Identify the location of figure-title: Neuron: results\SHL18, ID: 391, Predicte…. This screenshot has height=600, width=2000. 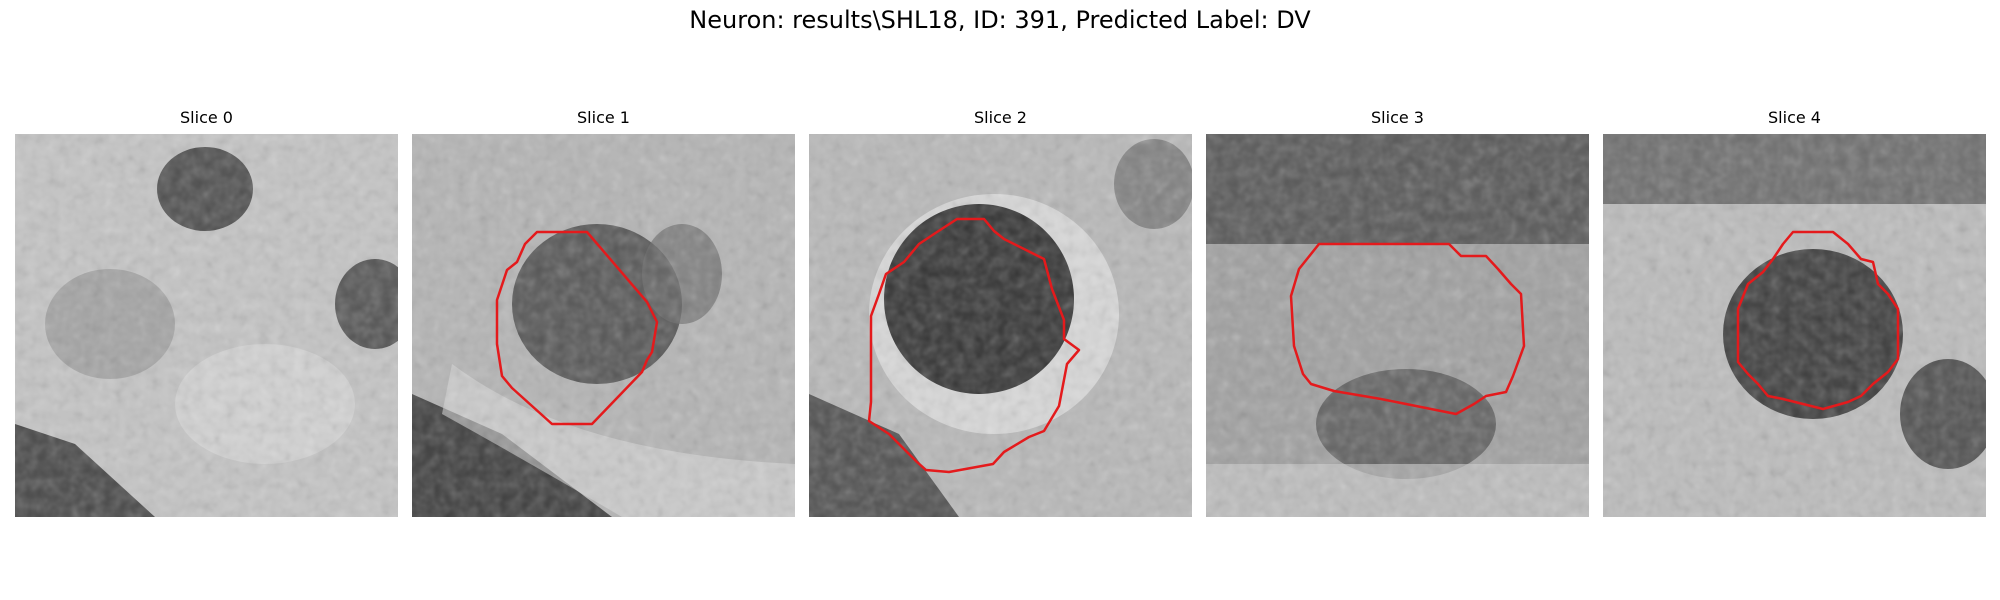
(1000, 20).